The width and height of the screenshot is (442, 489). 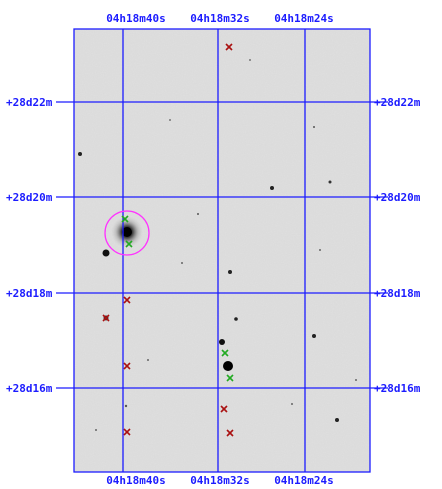 What do you see at coordinates (220, 18) in the screenshot?
I see `ra-label-top: 04h18m32s` at bounding box center [220, 18].